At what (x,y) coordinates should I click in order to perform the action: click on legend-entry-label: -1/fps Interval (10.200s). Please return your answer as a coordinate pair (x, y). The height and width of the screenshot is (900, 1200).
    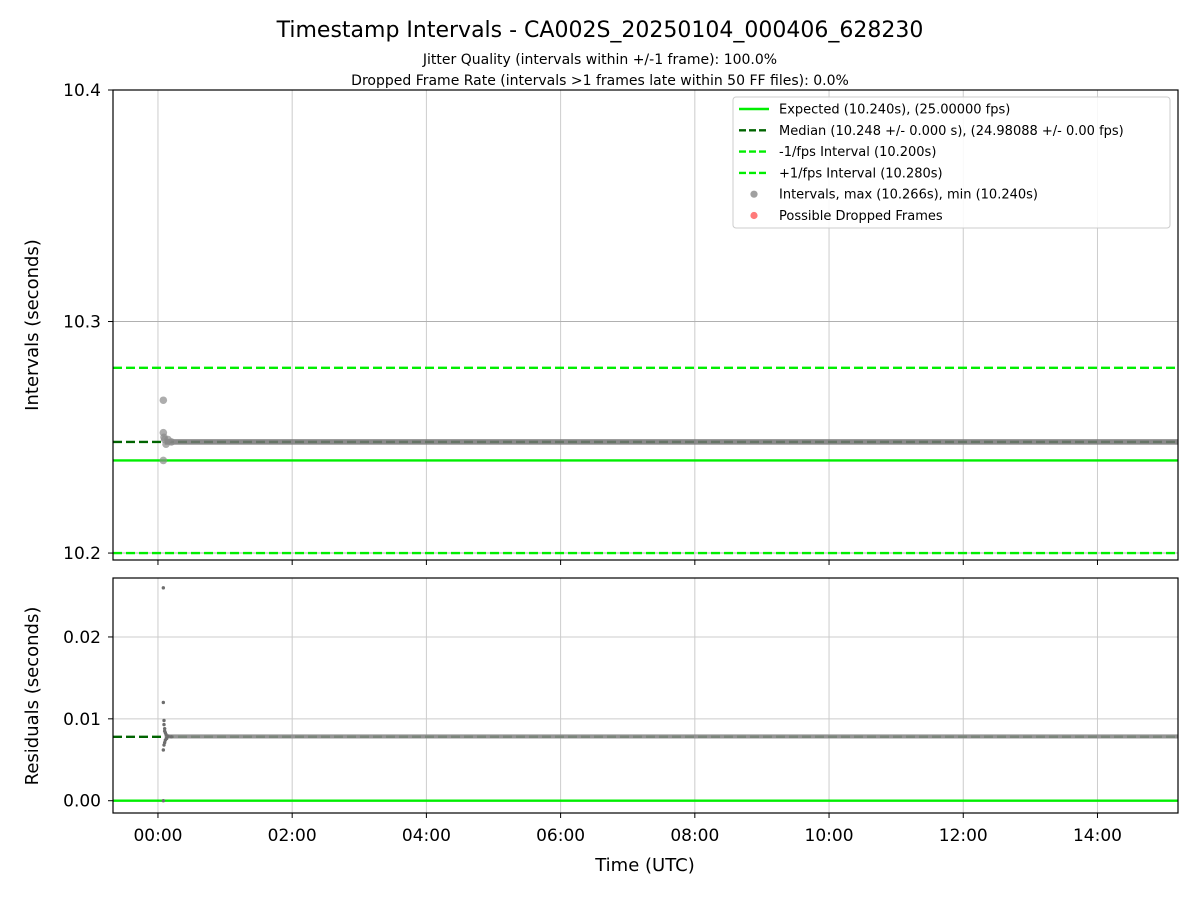
    Looking at the image, I should click on (857, 152).